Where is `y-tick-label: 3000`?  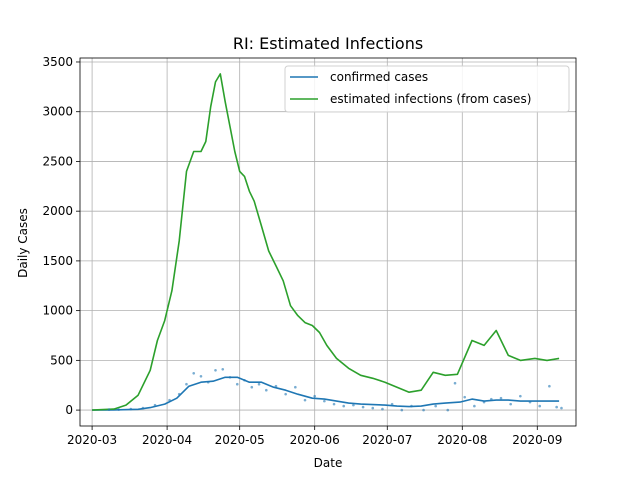 y-tick-label: 3000 is located at coordinates (57, 112).